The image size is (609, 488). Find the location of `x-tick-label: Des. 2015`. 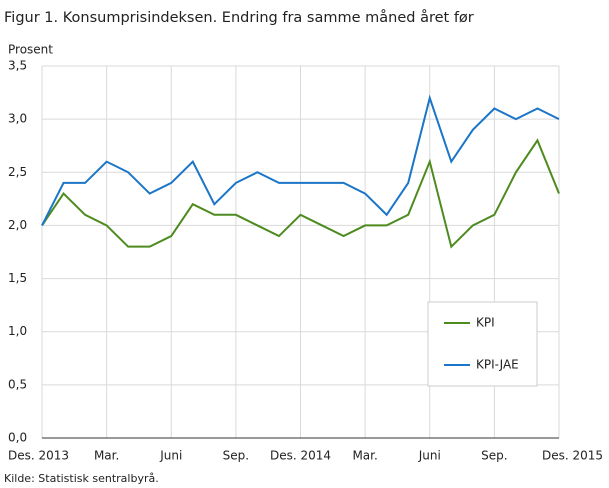

x-tick-label: Des. 2015 is located at coordinates (572, 456).